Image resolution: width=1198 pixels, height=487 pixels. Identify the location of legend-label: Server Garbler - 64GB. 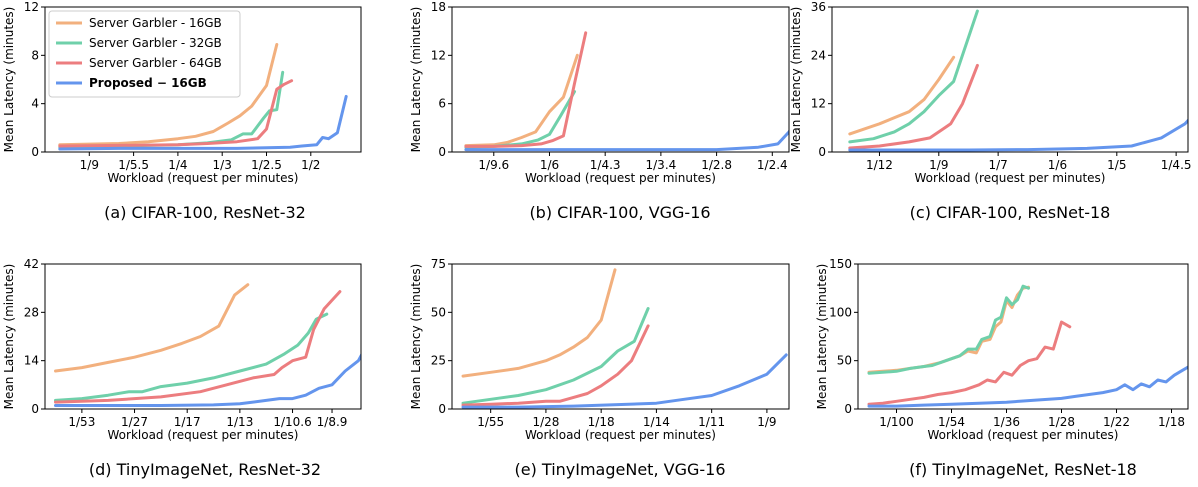
(155, 63).